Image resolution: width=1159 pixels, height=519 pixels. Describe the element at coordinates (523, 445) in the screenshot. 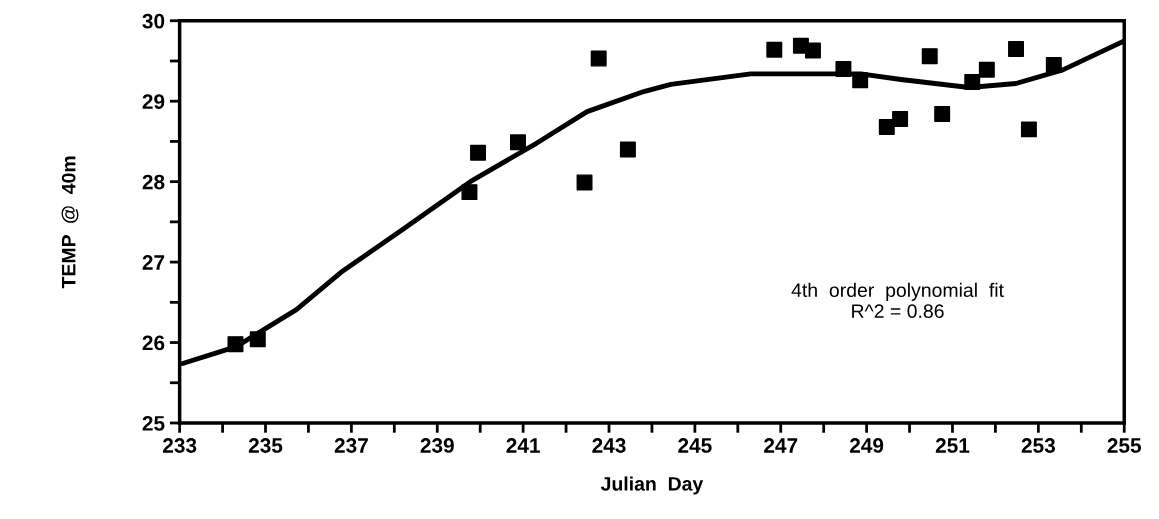

I see `x-tick-label: 241` at that location.